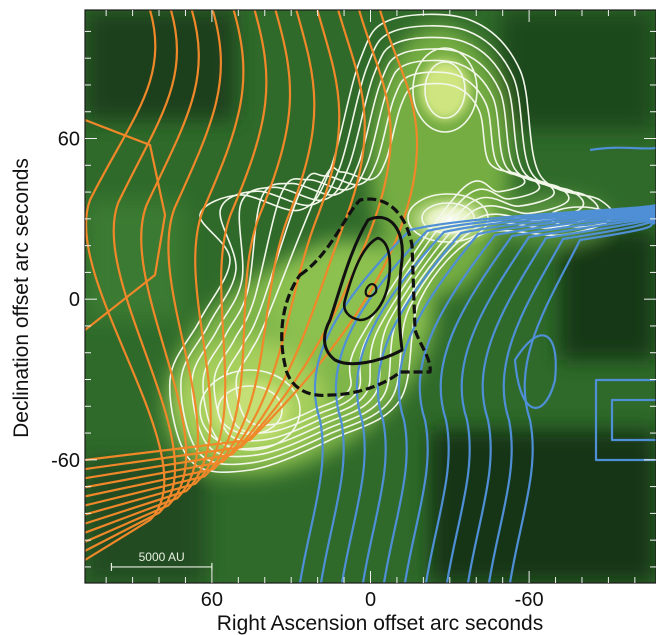 This screenshot has height=635, width=656. I want to click on x-tick-labels: 60 0 -60, so click(372, 600).